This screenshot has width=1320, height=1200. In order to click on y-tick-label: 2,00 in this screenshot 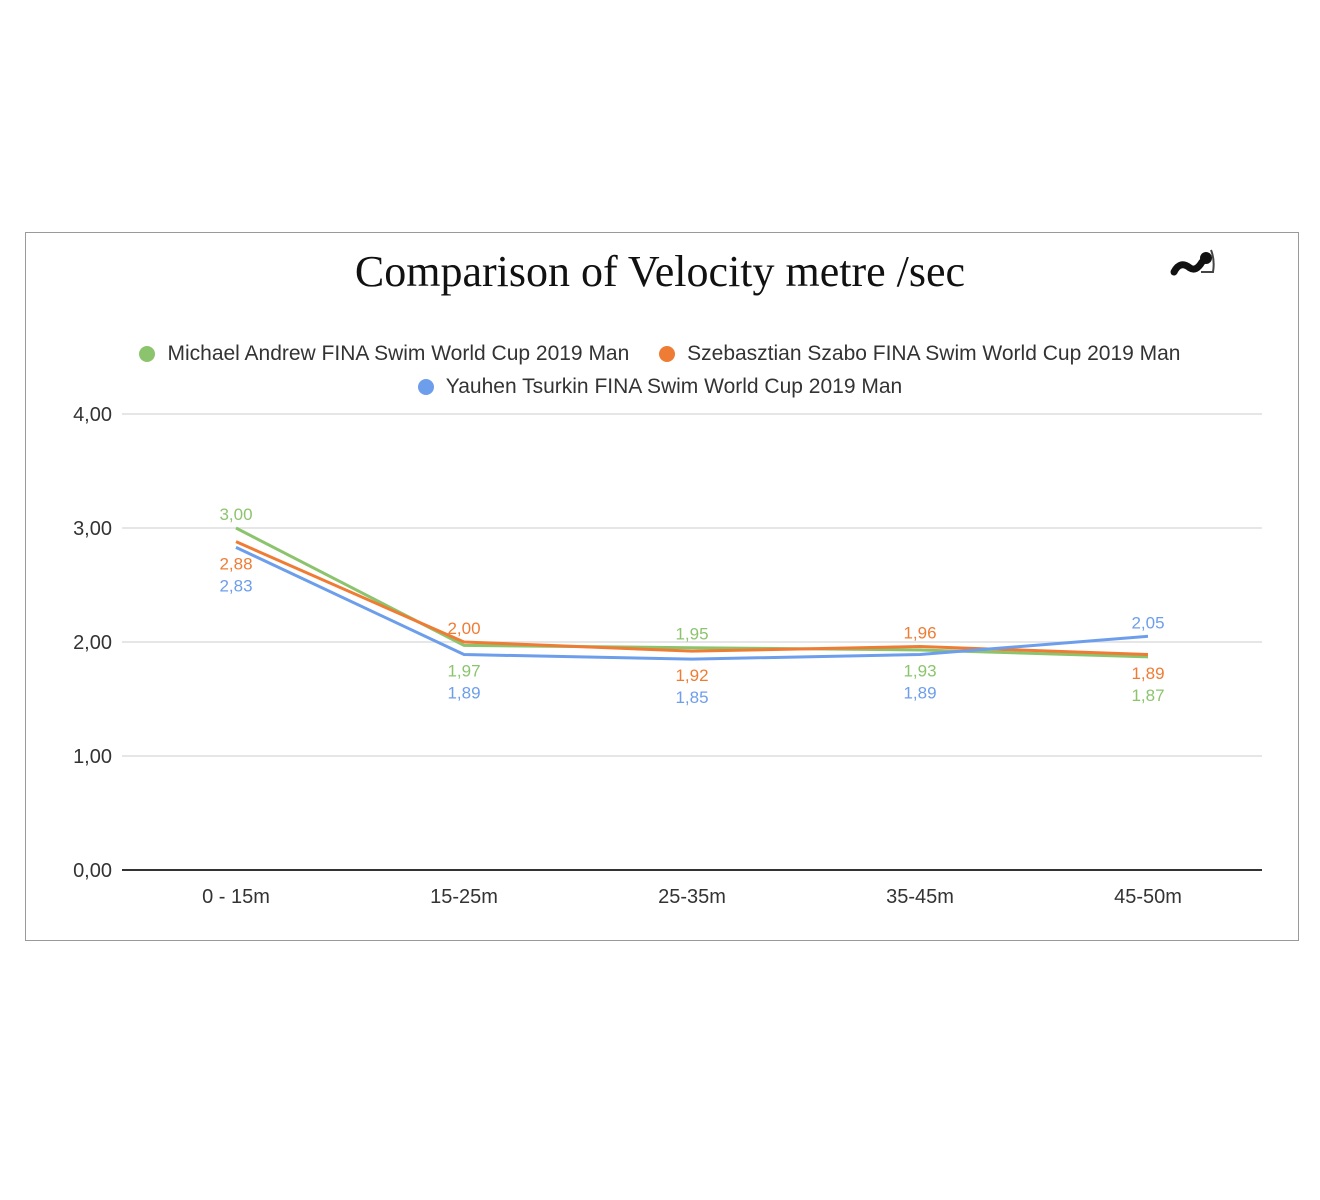, I will do `click(92, 643)`.